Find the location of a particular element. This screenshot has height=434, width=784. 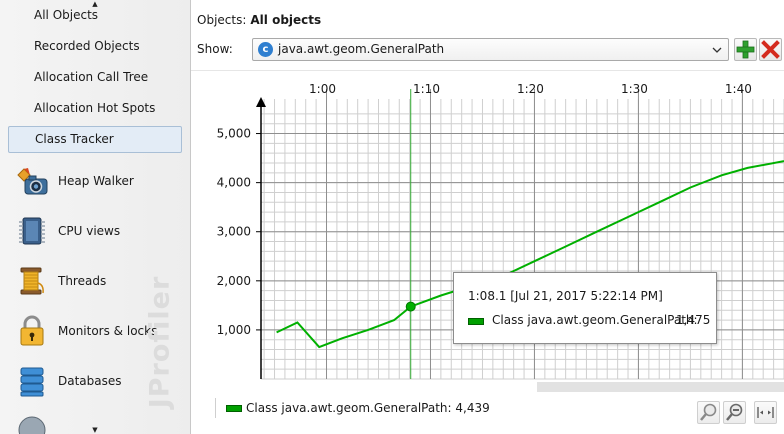

zoom-in-icon is located at coordinates (708, 412).